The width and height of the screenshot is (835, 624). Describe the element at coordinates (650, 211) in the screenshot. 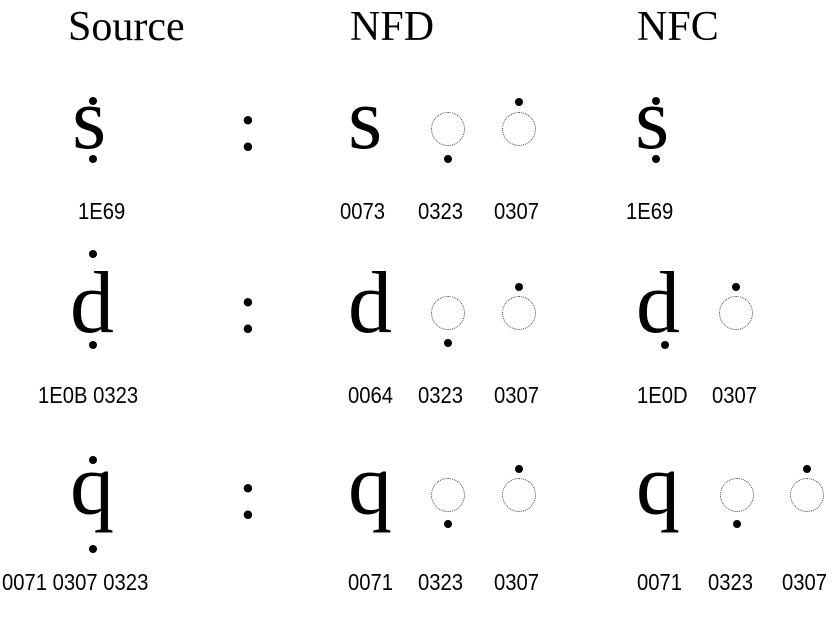

I see `nfc-codepoint: 1E69` at that location.